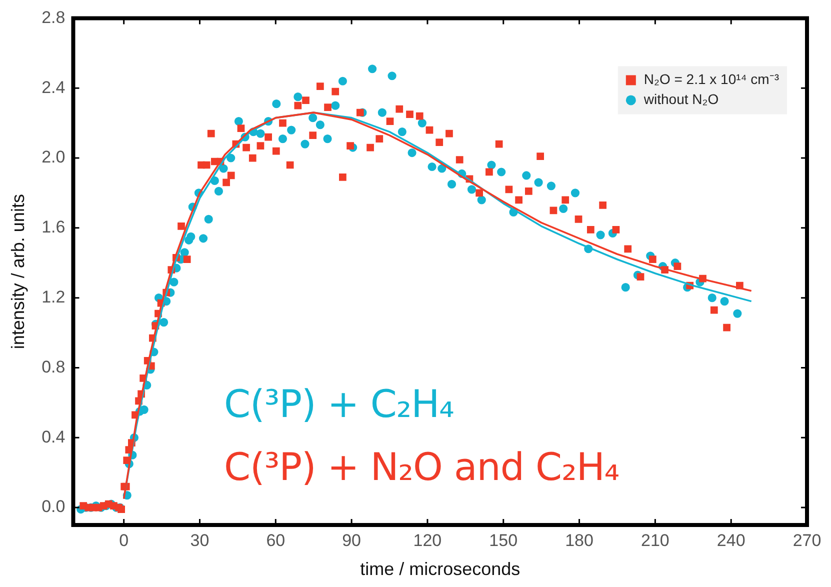  What do you see at coordinates (54, 366) in the screenshot?
I see `y-tick-label: 0.8` at bounding box center [54, 366].